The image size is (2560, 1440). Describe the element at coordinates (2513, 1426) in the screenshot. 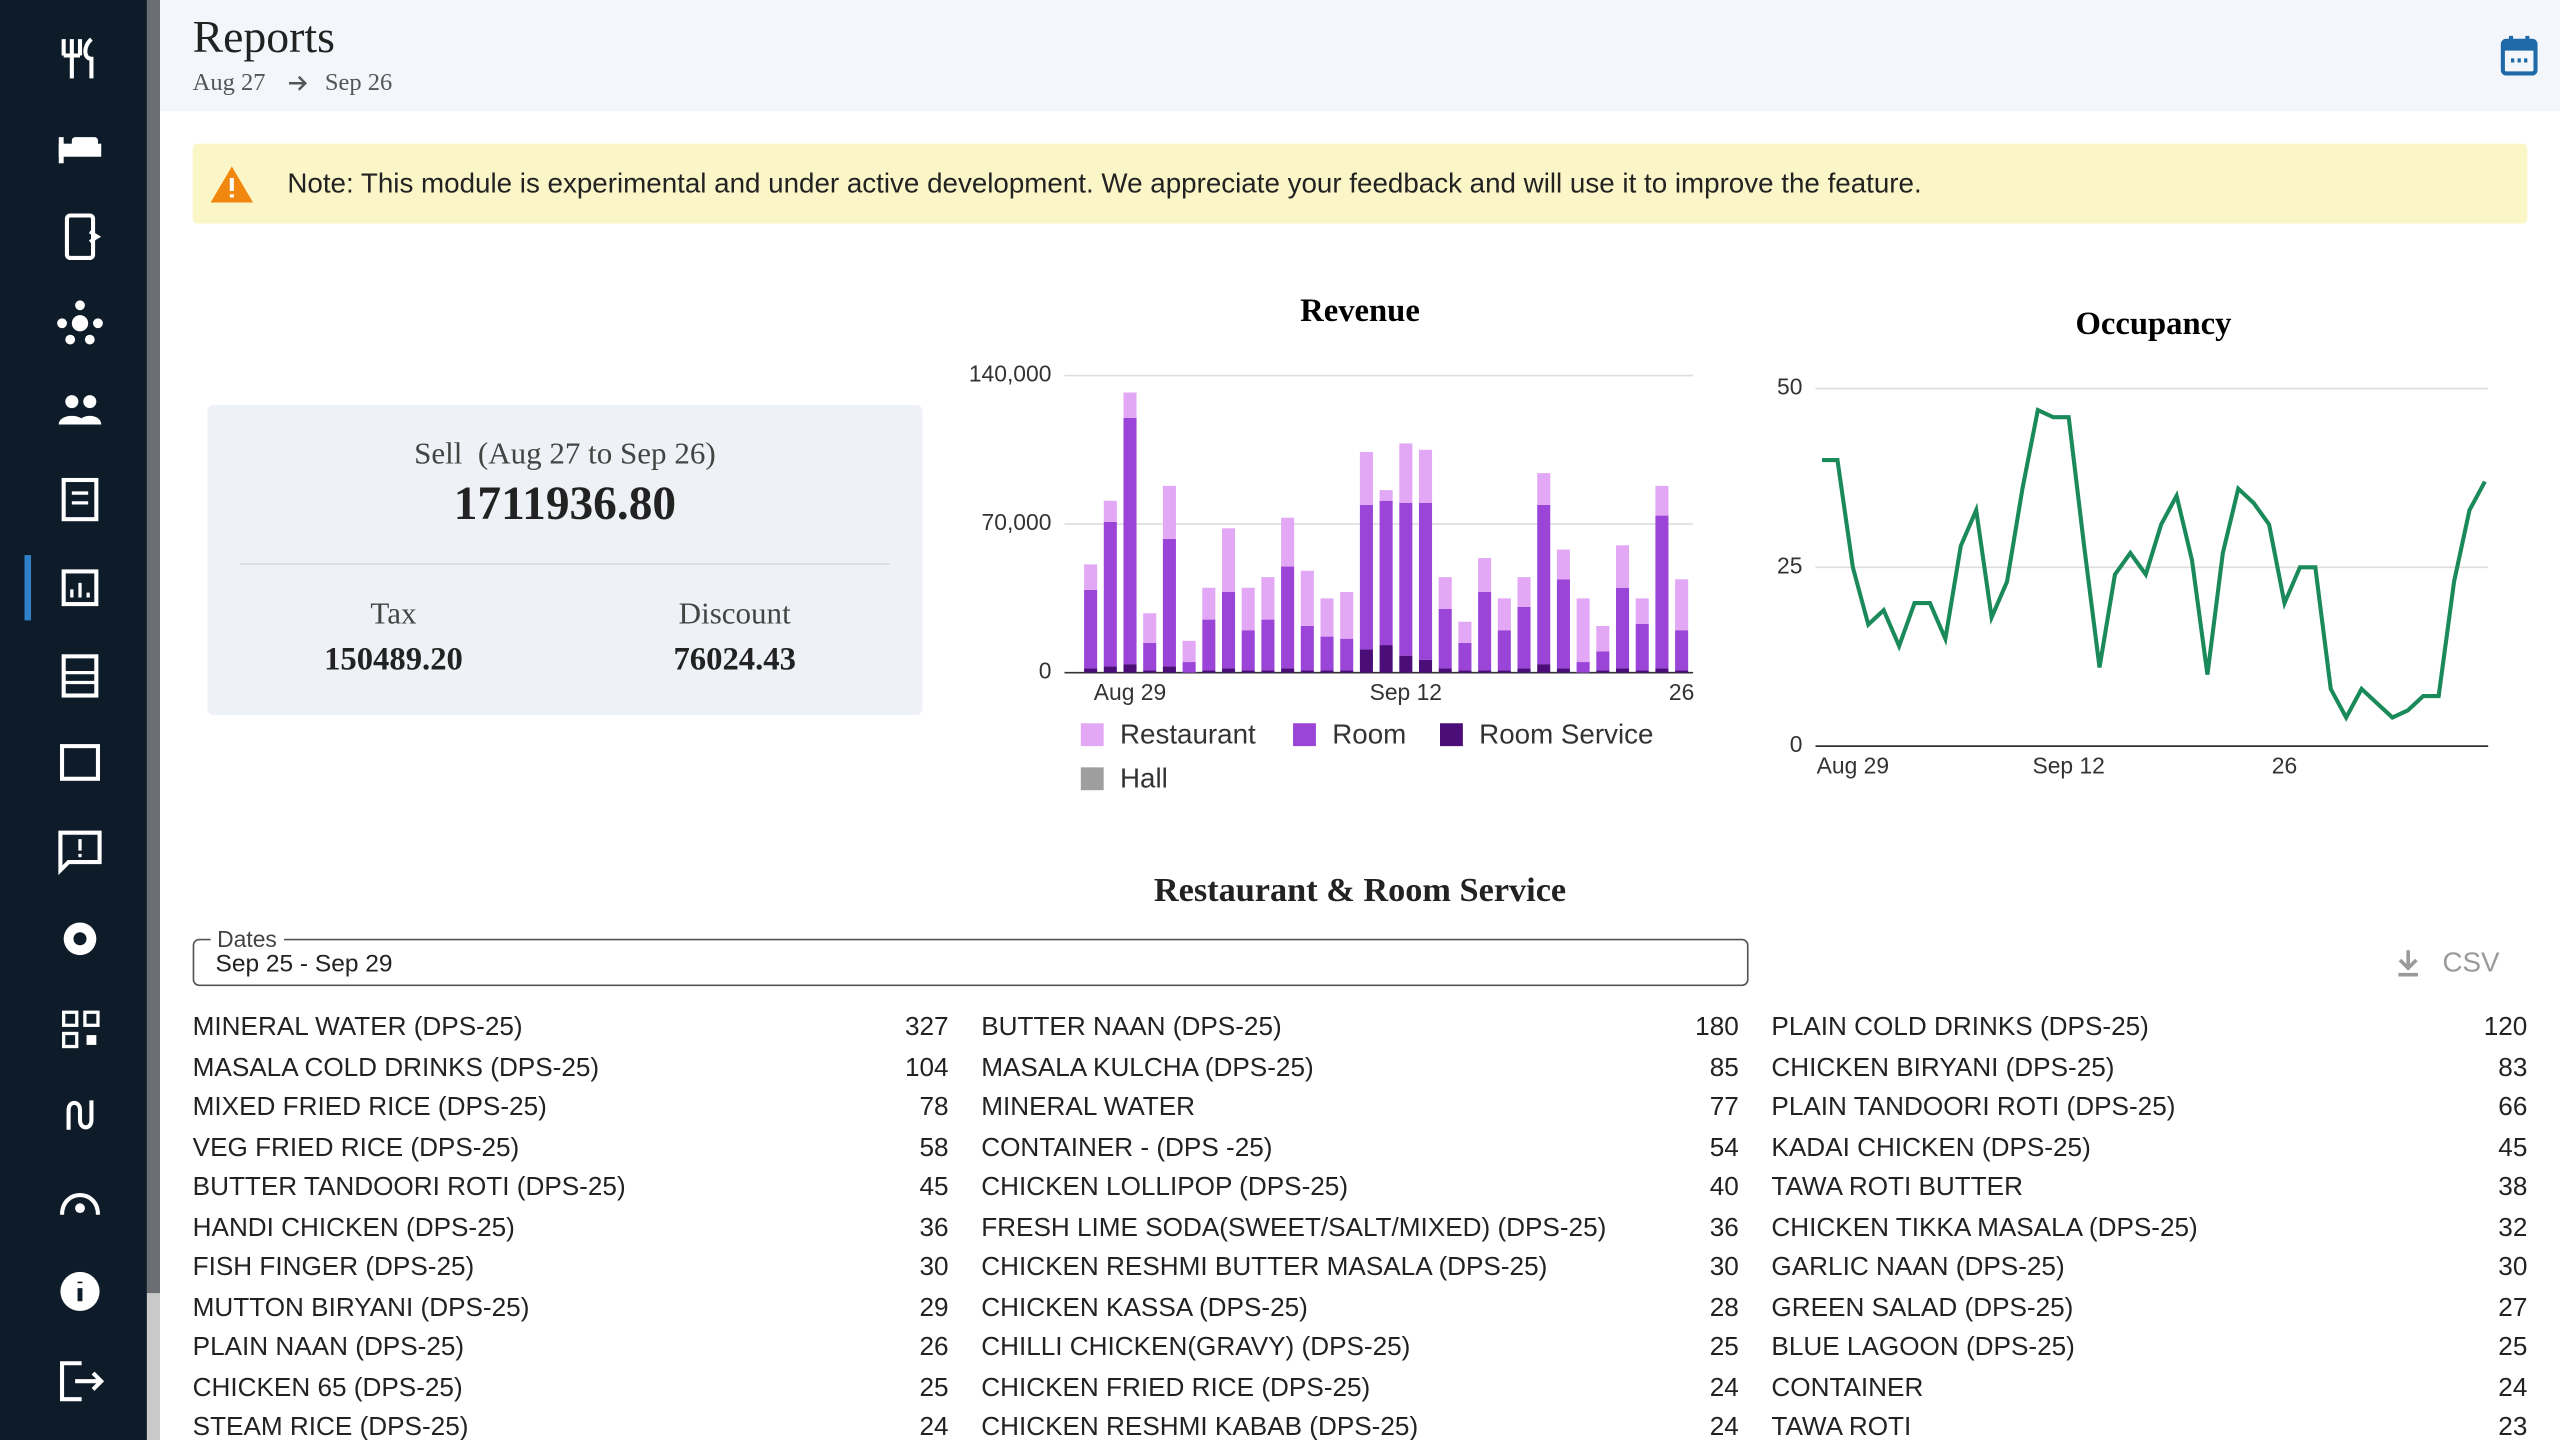

I see `item-quantity: 23` at that location.